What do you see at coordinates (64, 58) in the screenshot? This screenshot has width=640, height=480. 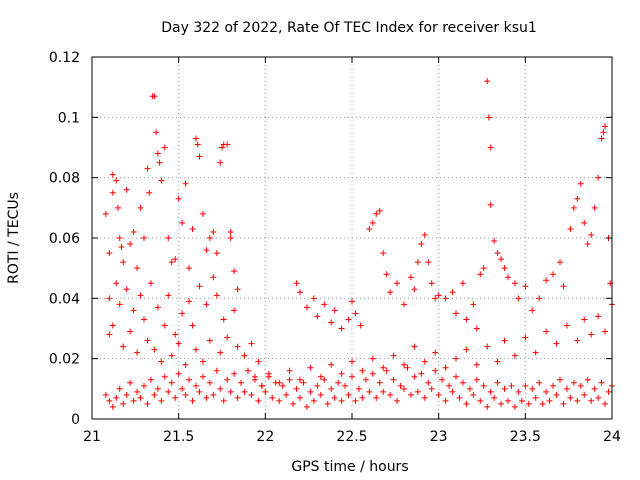 I see `y-tick-label: 0.12` at bounding box center [64, 58].